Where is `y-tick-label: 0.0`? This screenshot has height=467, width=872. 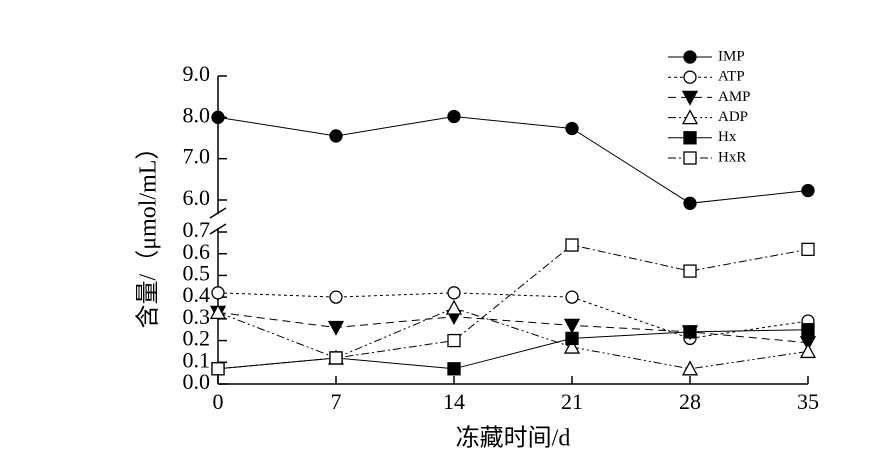 y-tick-label: 0.0 is located at coordinates (197, 381).